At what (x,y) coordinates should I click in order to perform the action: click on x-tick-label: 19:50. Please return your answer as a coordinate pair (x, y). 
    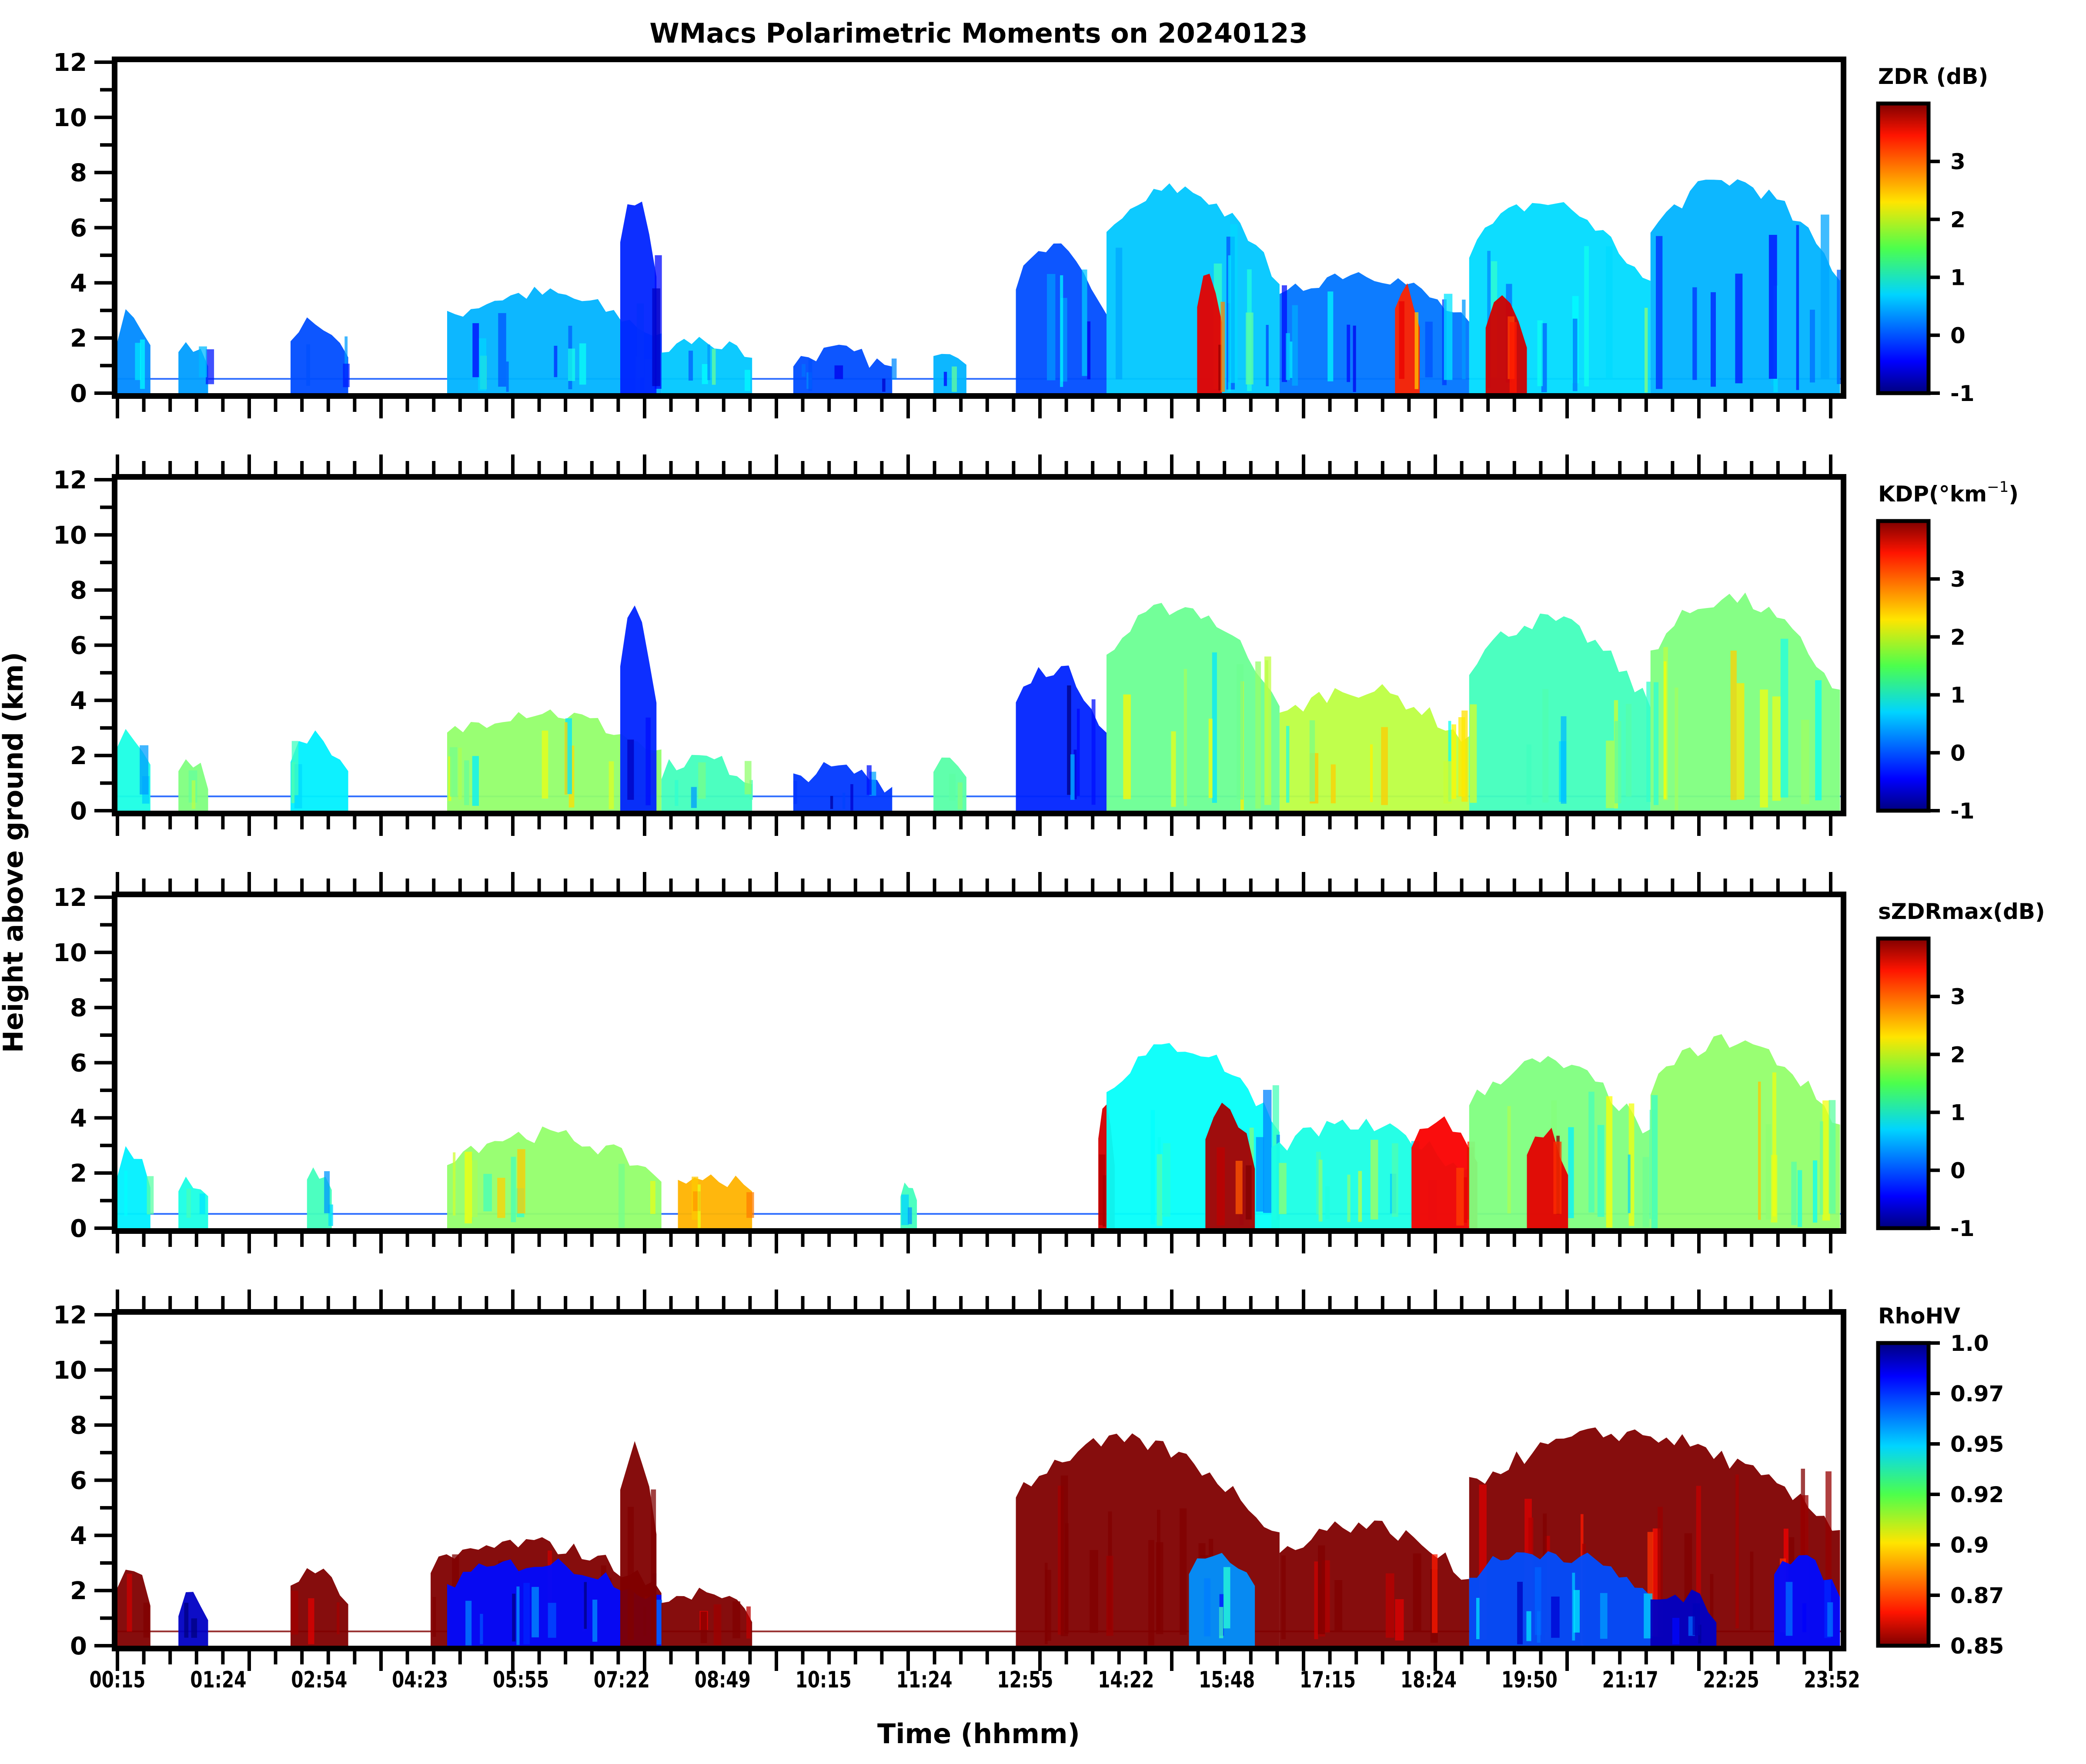
    Looking at the image, I should click on (1530, 1680).